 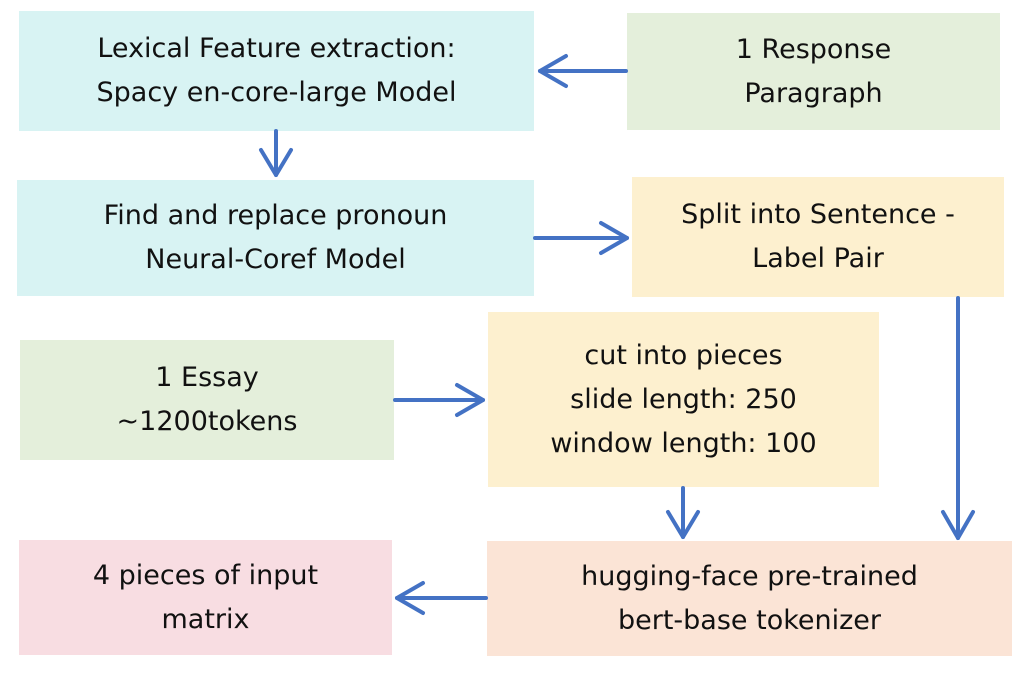 What do you see at coordinates (439, 400) in the screenshot?
I see `arrow-essay-to-cut` at bounding box center [439, 400].